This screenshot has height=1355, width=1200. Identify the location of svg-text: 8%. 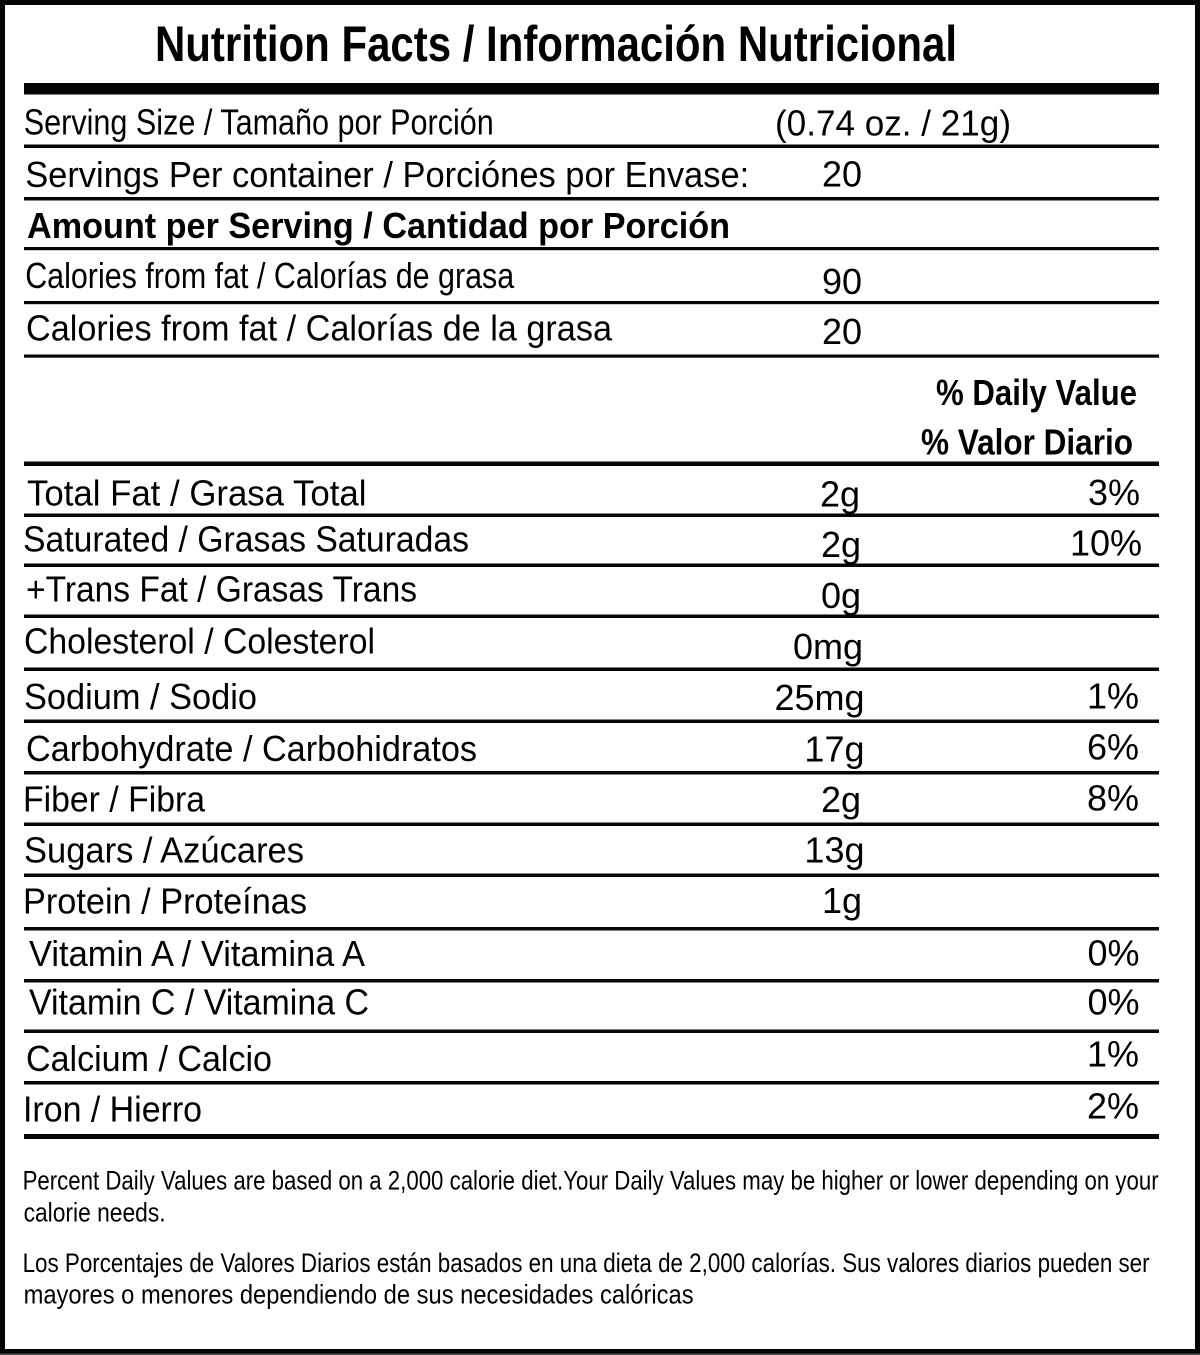
(1113, 798).